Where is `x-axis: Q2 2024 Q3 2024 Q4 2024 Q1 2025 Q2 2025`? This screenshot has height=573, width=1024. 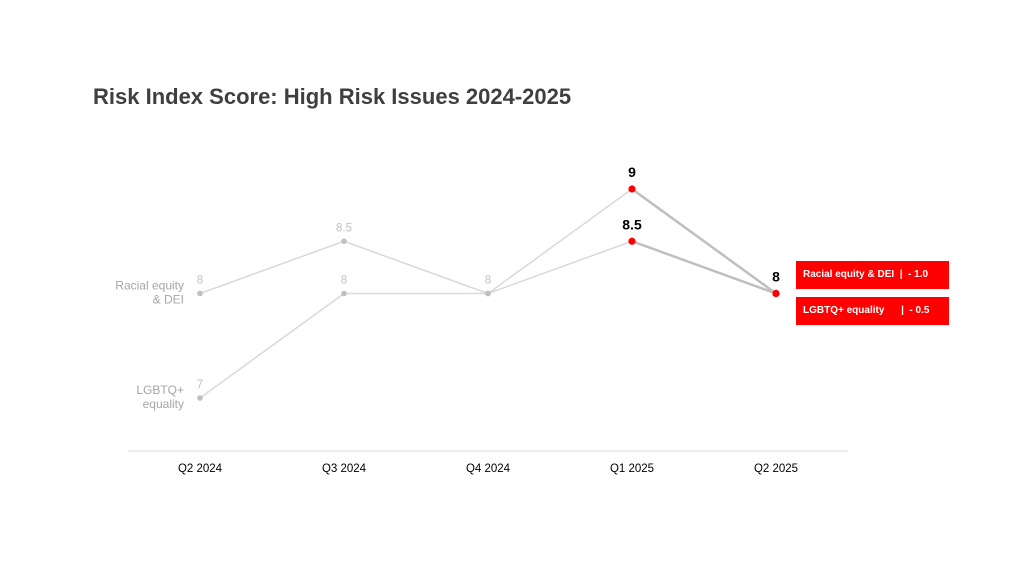
x-axis: Q2 2024 Q3 2024 Q4 2024 Q1 2025 Q2 2025 is located at coordinates (488, 462).